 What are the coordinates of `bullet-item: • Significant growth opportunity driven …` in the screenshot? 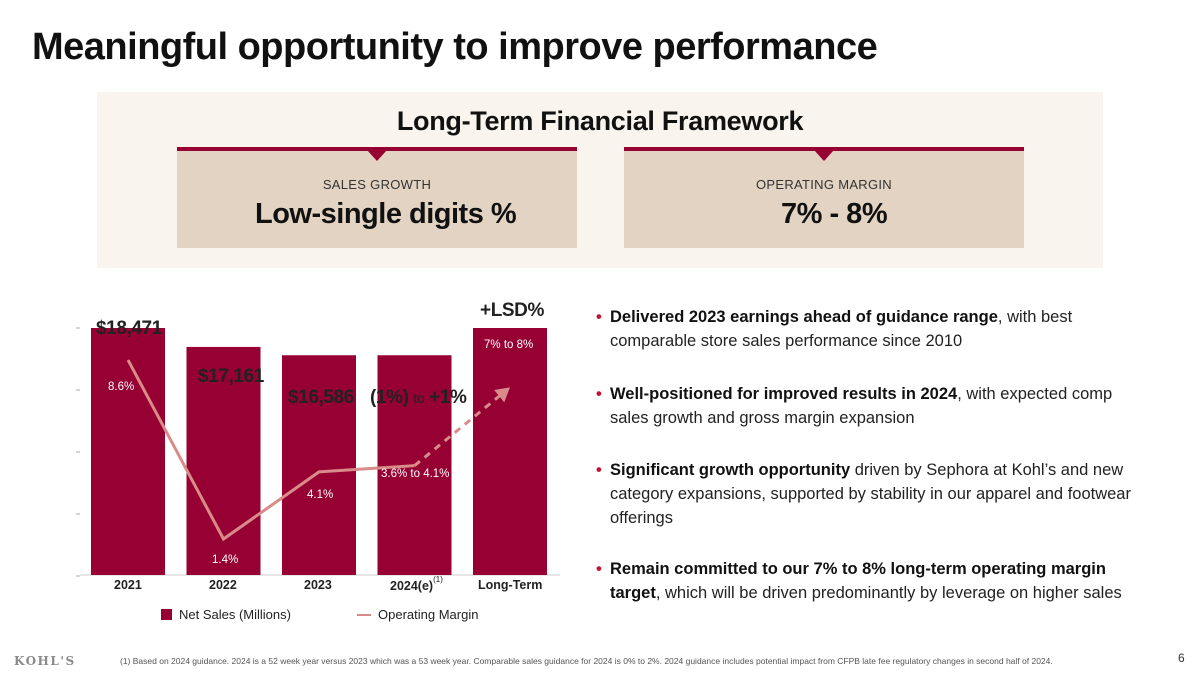 It's located at (866, 494).